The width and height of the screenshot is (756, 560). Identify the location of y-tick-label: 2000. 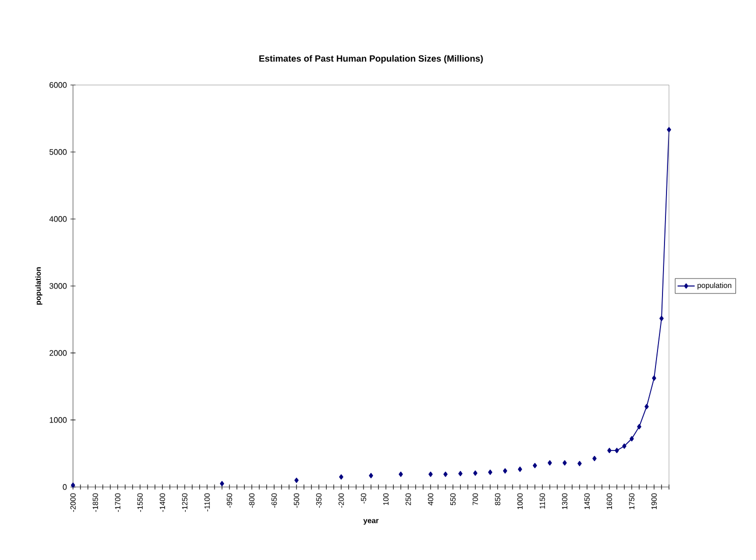
(58, 353).